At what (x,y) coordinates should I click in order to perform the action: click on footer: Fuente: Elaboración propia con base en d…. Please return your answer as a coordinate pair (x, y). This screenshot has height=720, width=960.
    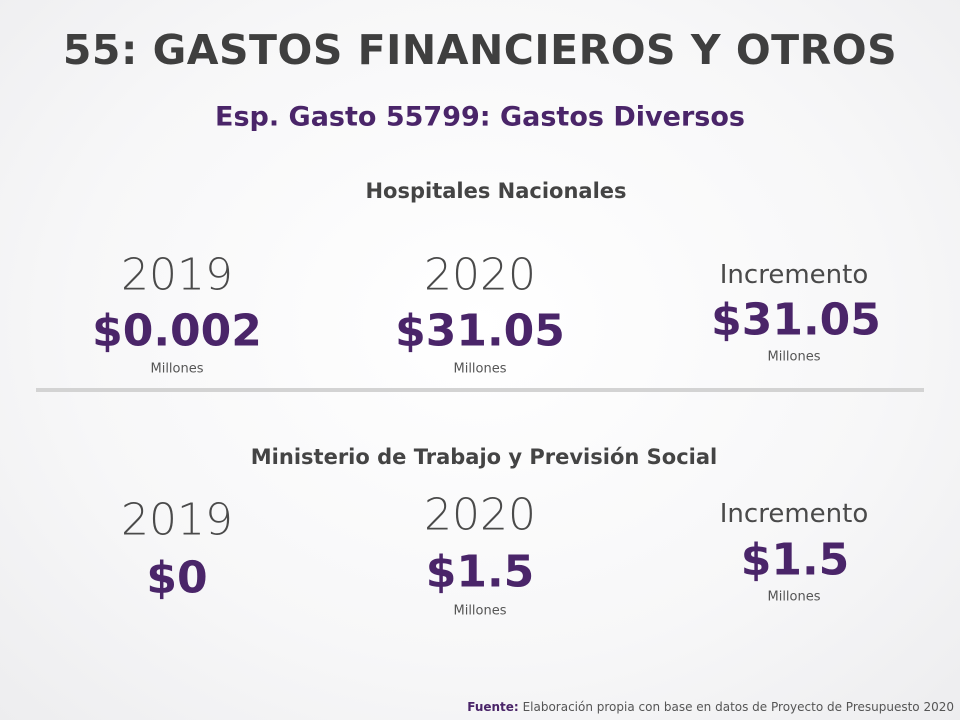
    Looking at the image, I should click on (710, 707).